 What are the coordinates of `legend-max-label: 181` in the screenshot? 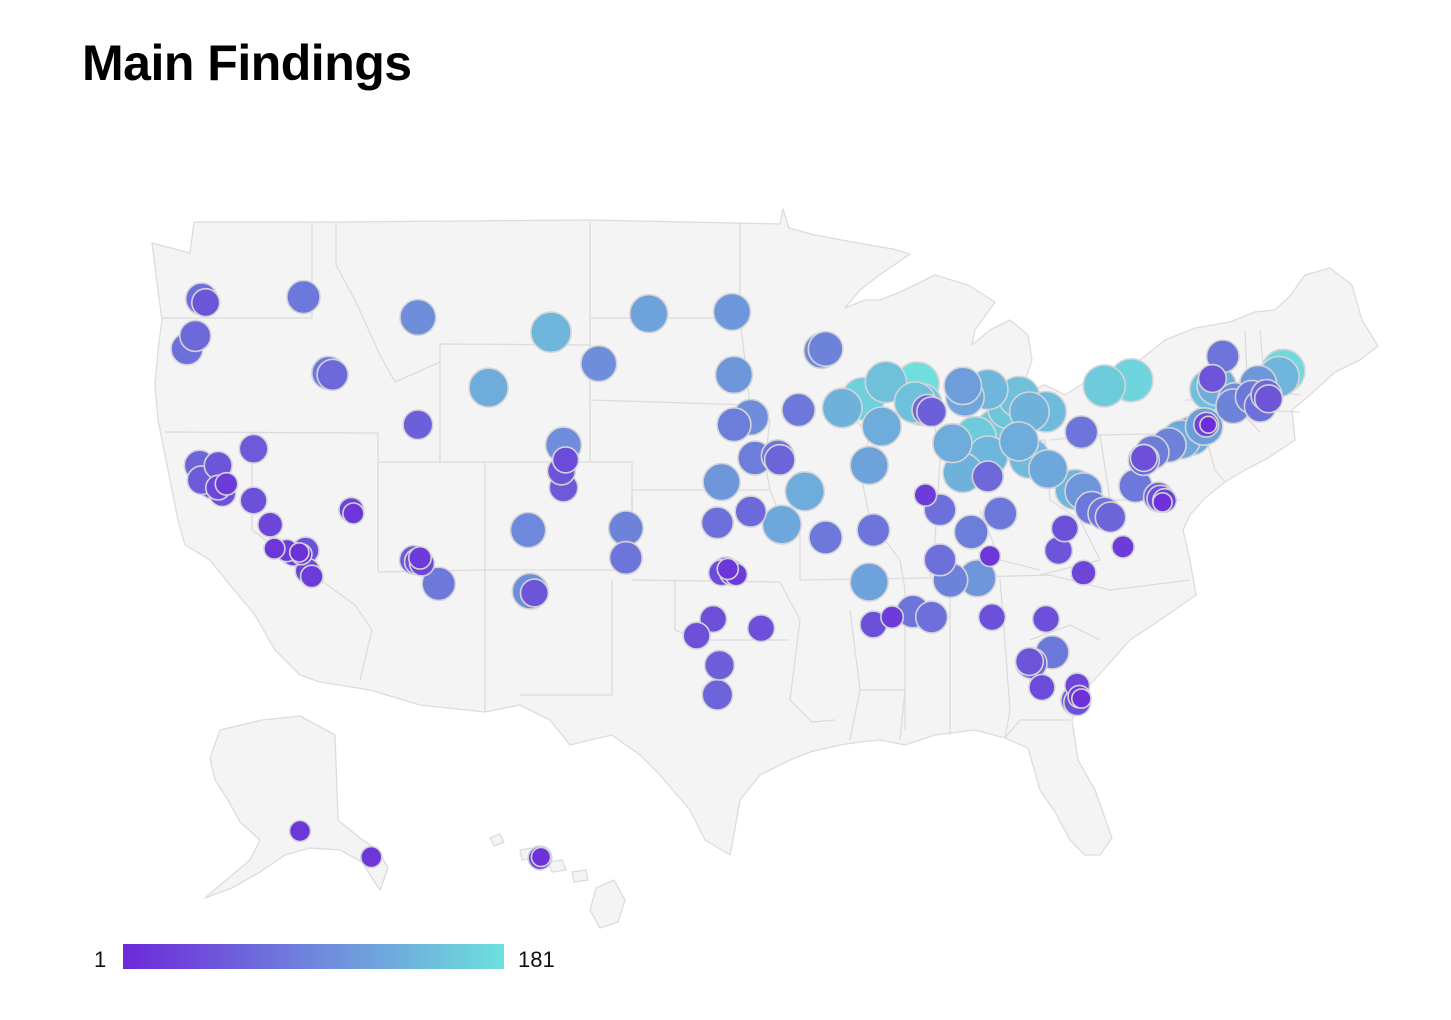 It's located at (536, 959).